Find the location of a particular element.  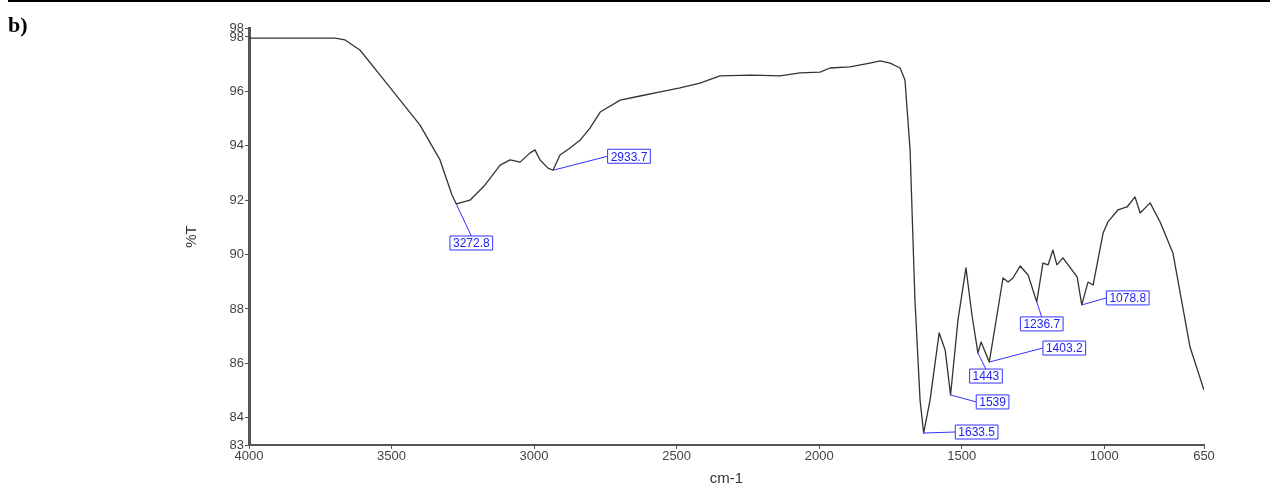

annotation: 1236.7 is located at coordinates (1042, 324).